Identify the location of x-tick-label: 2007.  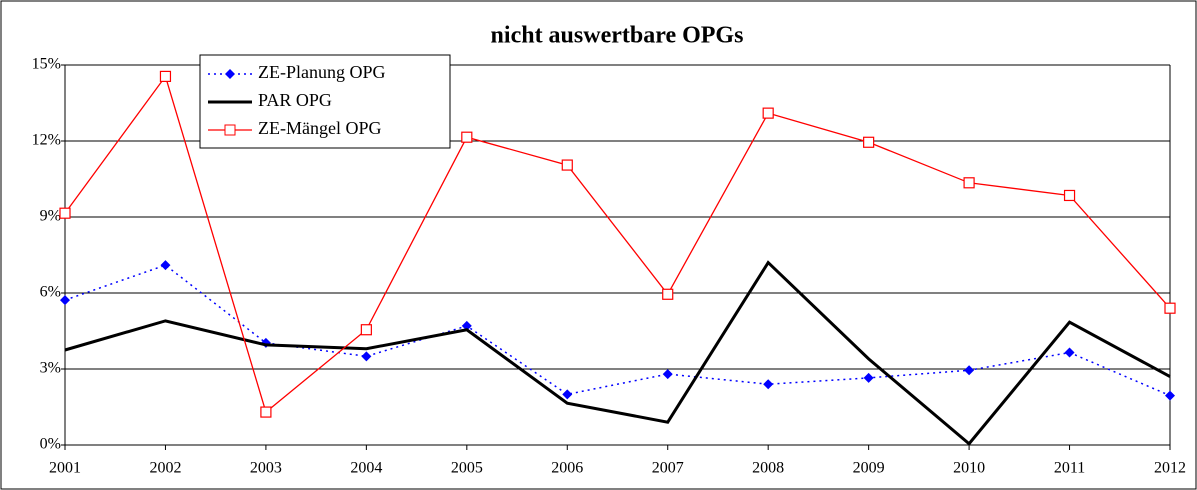
(668, 468).